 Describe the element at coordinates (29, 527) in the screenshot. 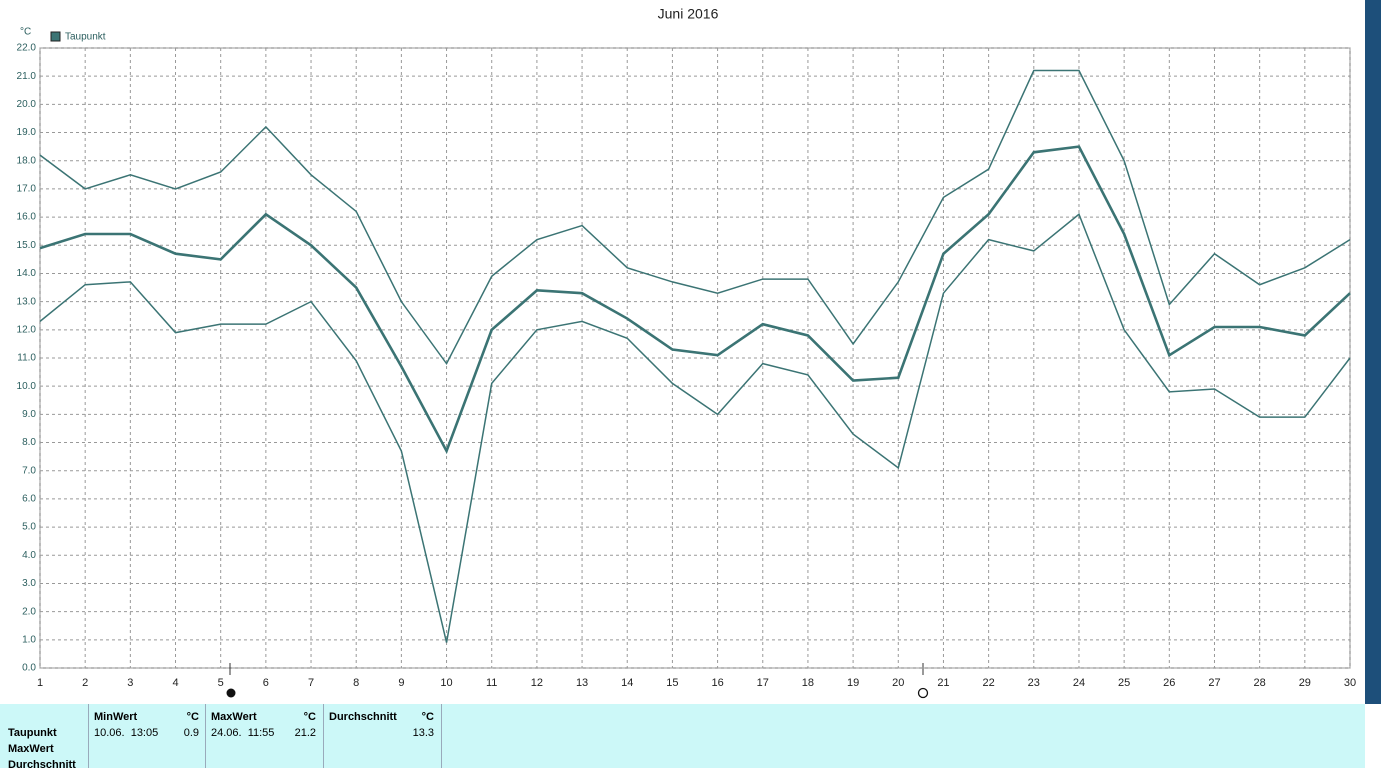

I see `y-tick-label: 5.0` at that location.